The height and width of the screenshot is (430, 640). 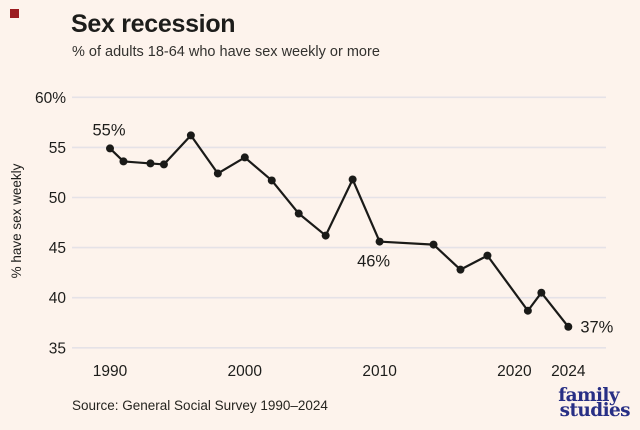 I want to click on x-axis-tick-label: 2010, so click(x=379, y=371).